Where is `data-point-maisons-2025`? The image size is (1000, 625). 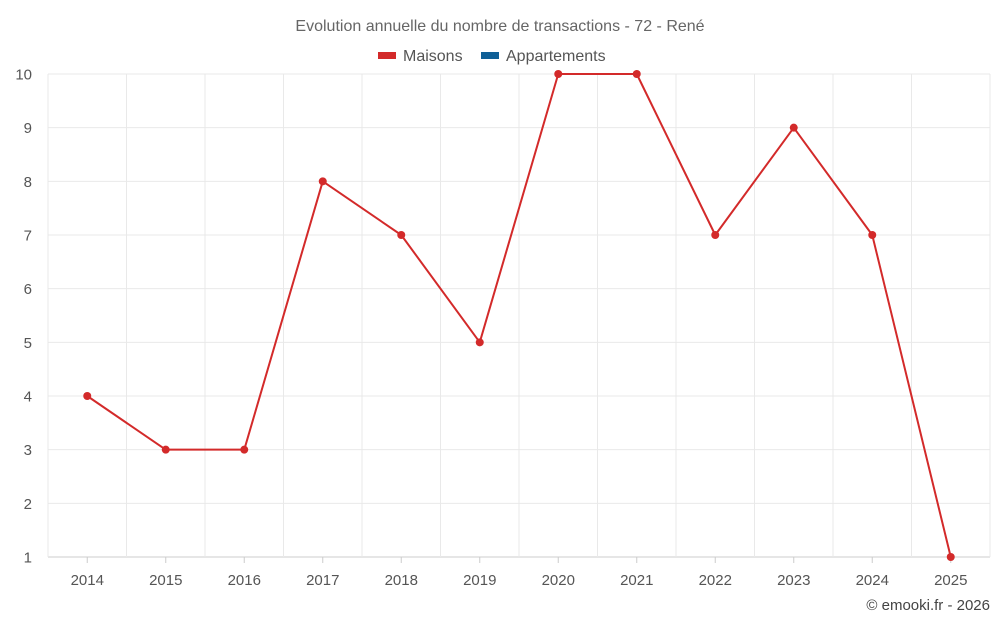
data-point-maisons-2025 is located at coordinates (950, 557).